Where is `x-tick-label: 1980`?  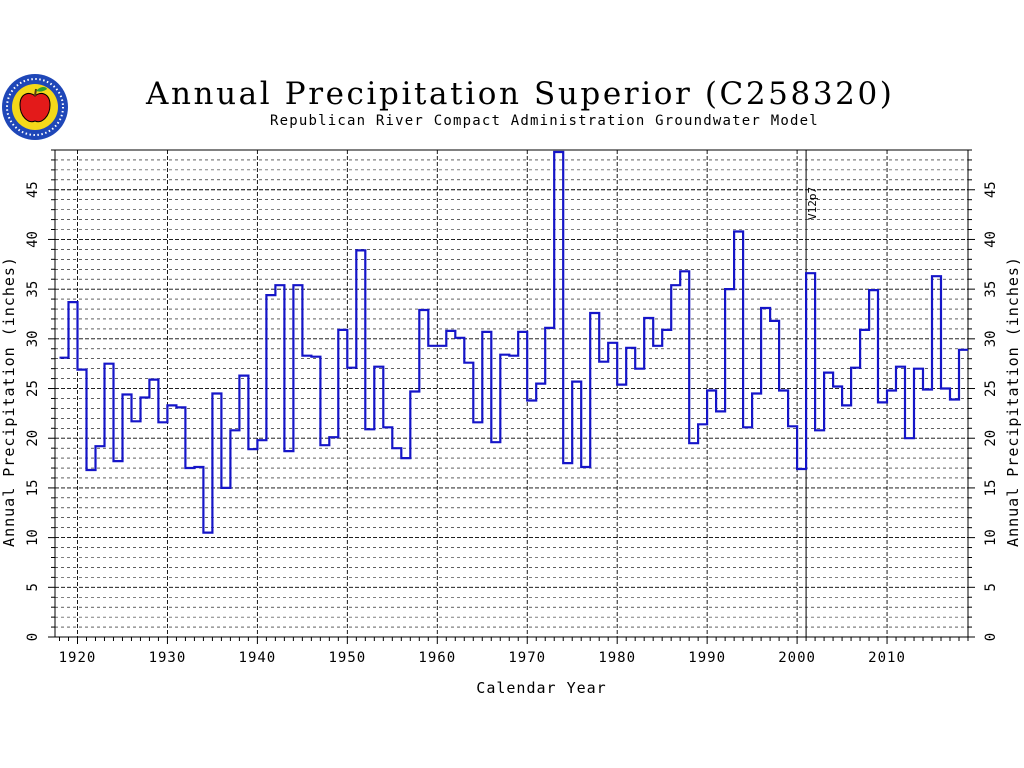 x-tick-label: 1980 is located at coordinates (617, 658).